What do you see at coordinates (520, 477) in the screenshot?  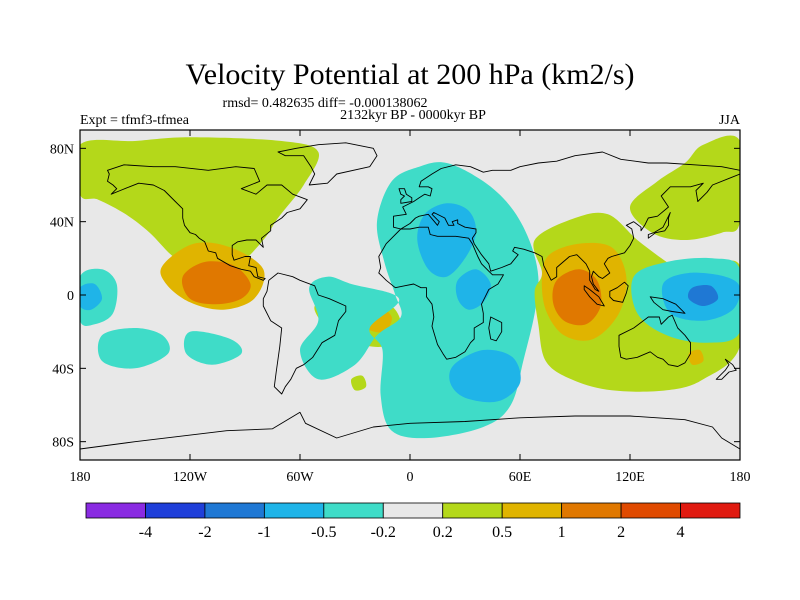 I see `x-tick-label: 60E` at bounding box center [520, 477].